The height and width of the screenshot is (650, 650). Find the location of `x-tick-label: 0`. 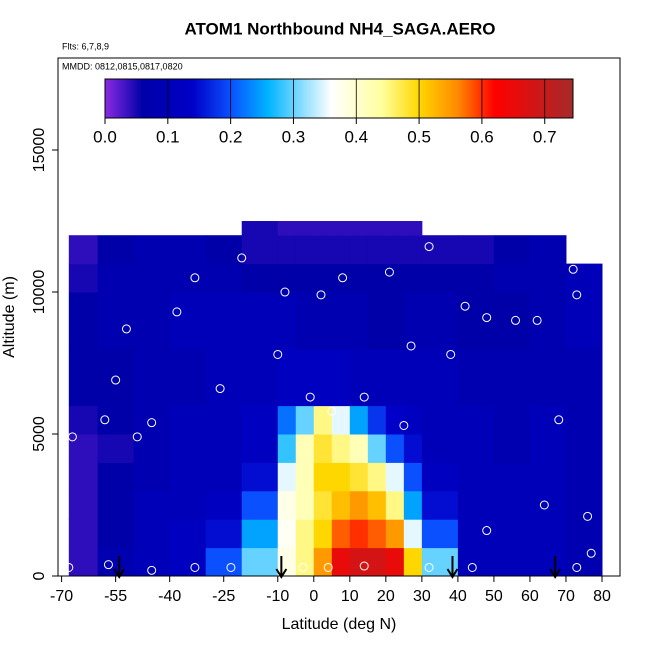

x-tick-label: 0 is located at coordinates (313, 596).